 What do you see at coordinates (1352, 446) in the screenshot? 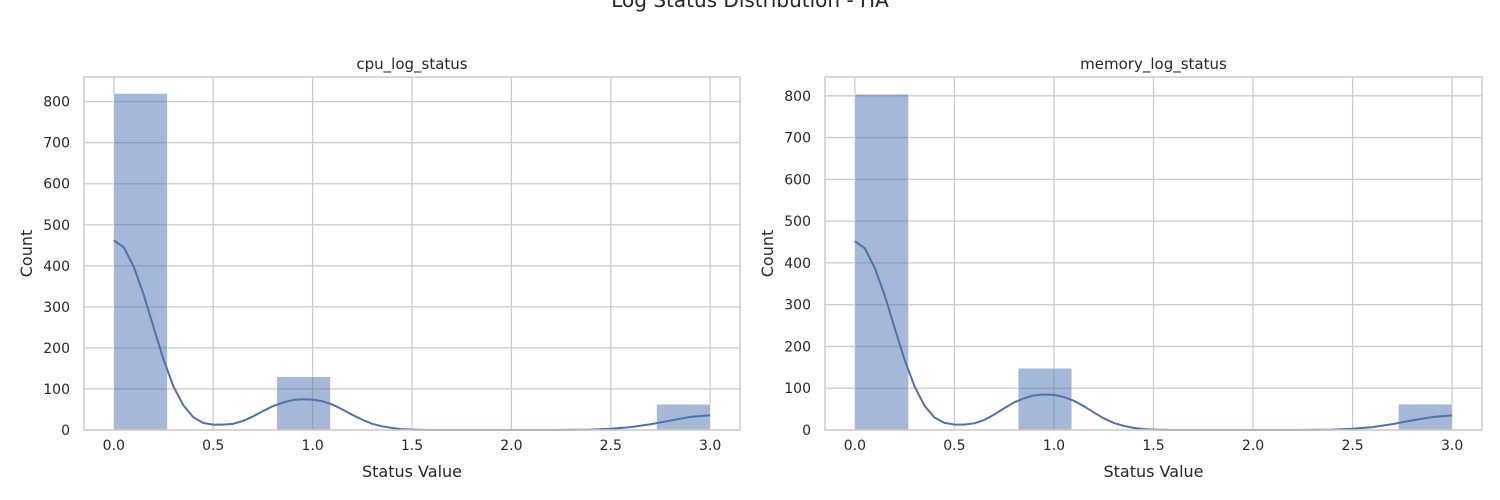
I see `memory-x-tick-label: 2.5` at bounding box center [1352, 446].